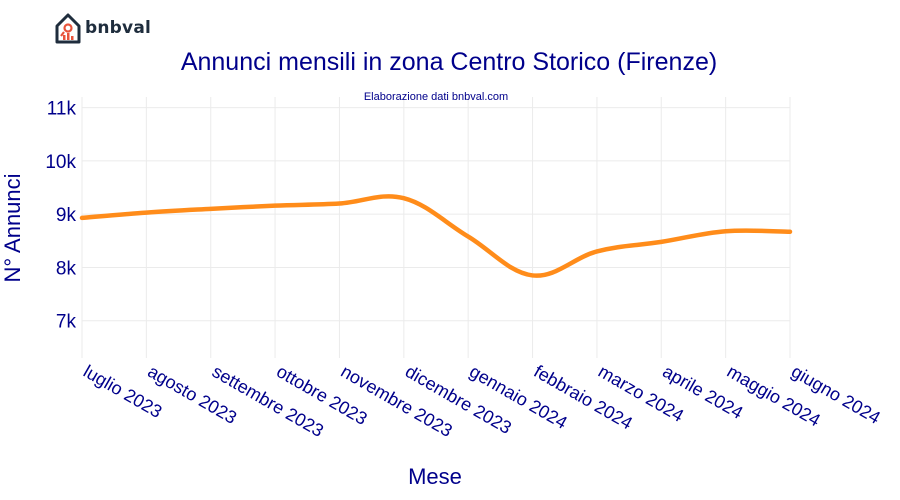  Describe the element at coordinates (66, 322) in the screenshot. I see `y-tick-label: 7k` at that location.